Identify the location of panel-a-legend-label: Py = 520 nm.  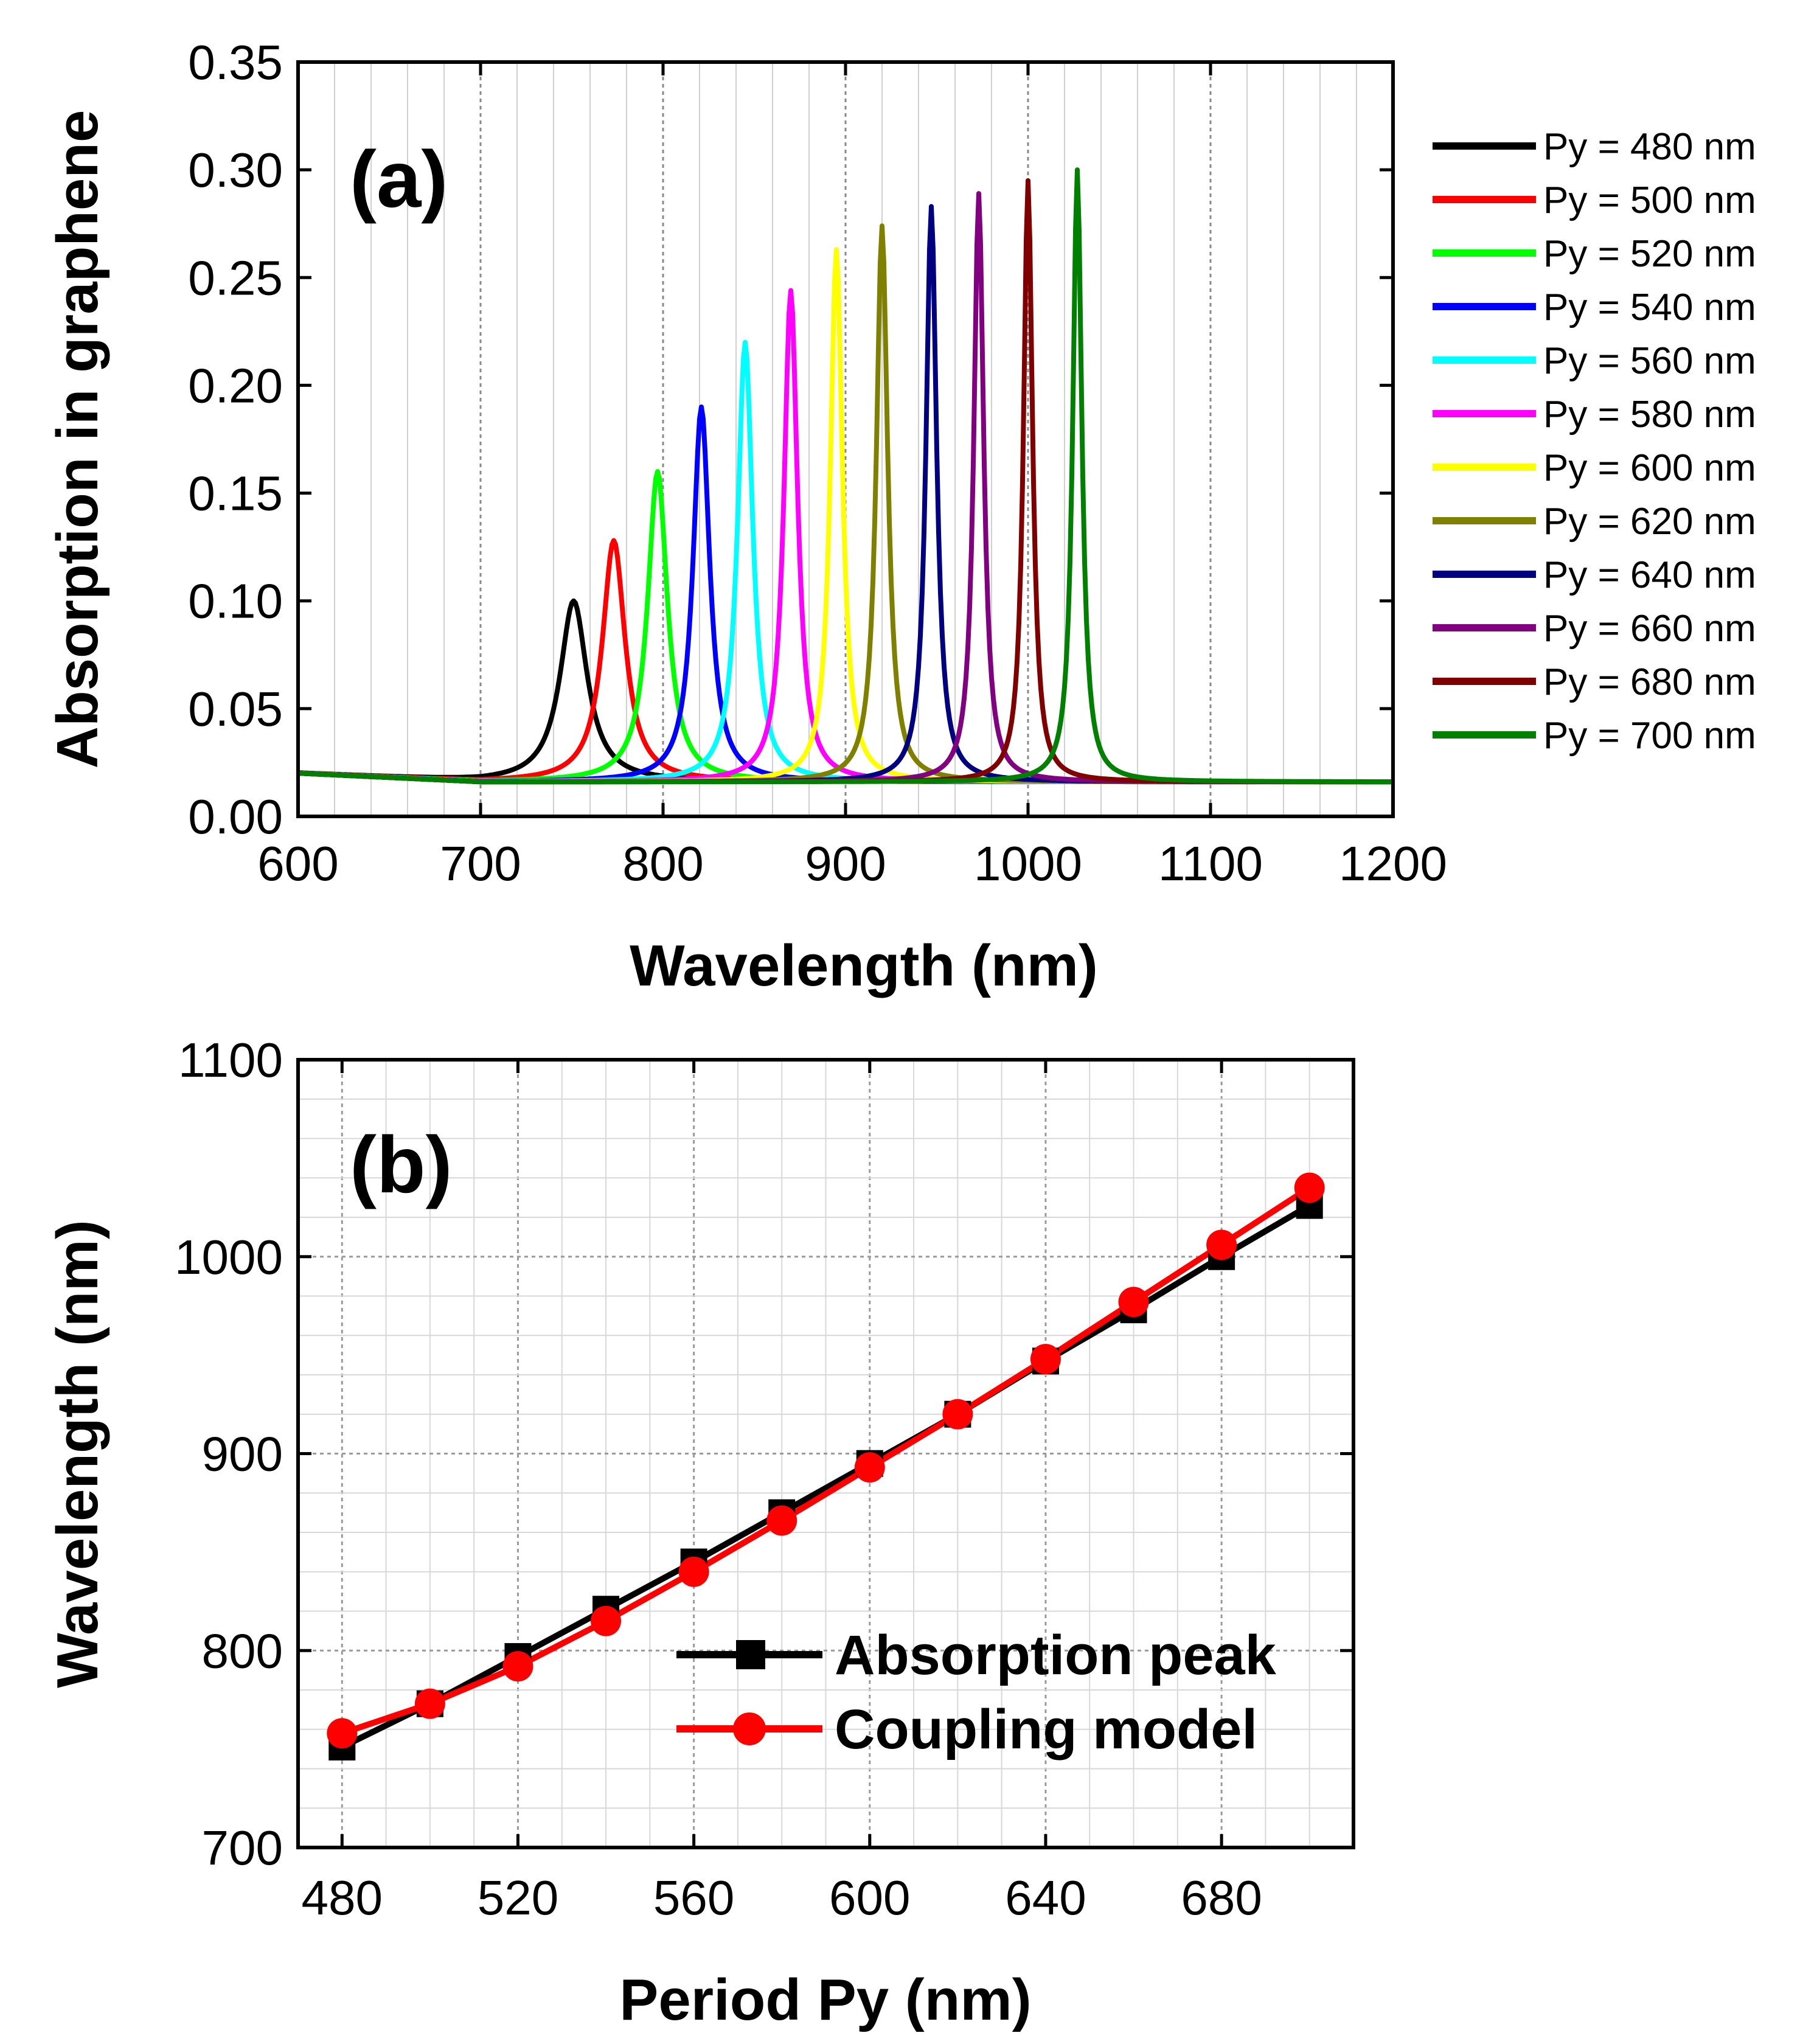
(1649, 254).